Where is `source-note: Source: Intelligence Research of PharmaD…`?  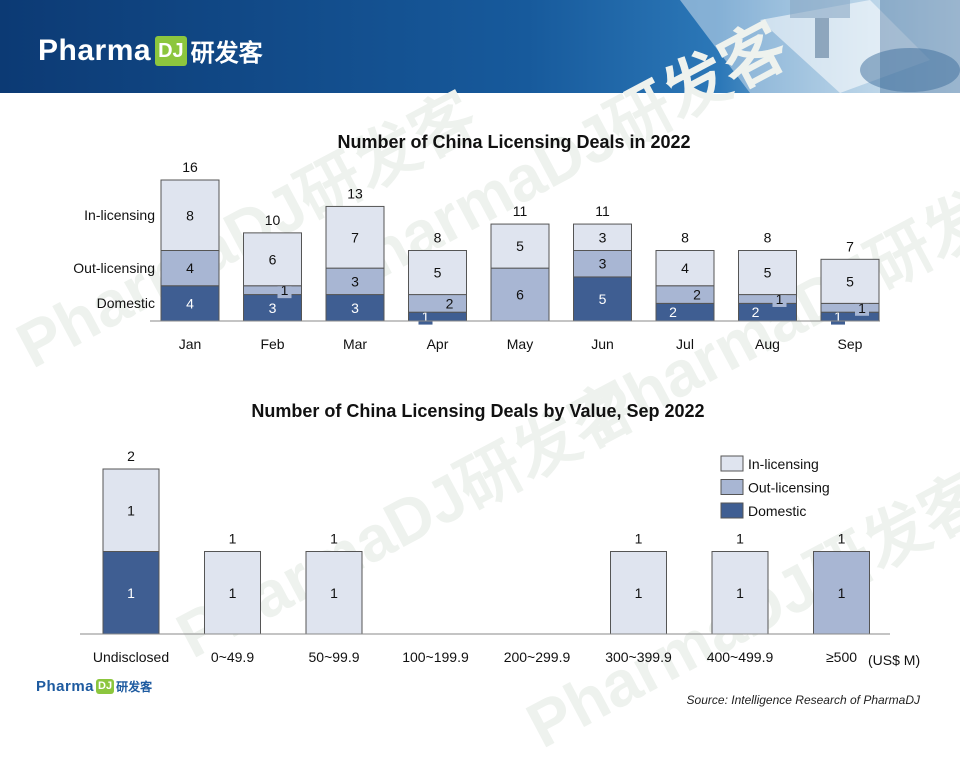
source-note: Source: Intelligence Research of PharmaD… is located at coordinates (803, 700).